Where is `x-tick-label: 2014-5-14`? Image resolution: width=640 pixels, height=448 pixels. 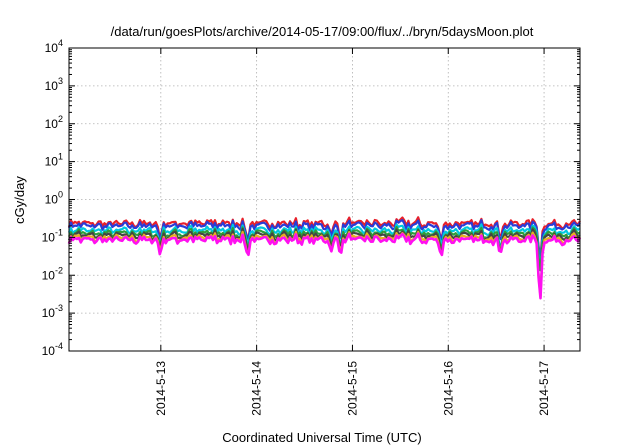 x-tick-label: 2014-5-14 is located at coordinates (257, 388).